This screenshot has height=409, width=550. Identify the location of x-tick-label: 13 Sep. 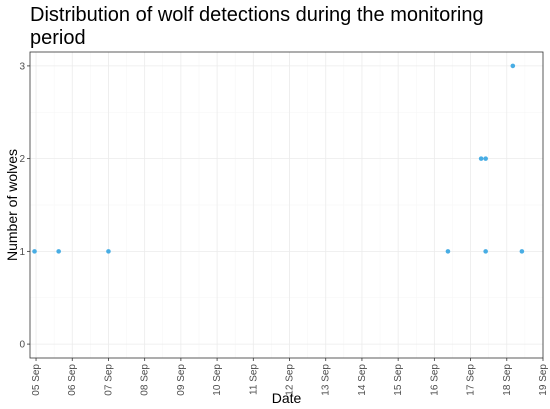
(326, 380).